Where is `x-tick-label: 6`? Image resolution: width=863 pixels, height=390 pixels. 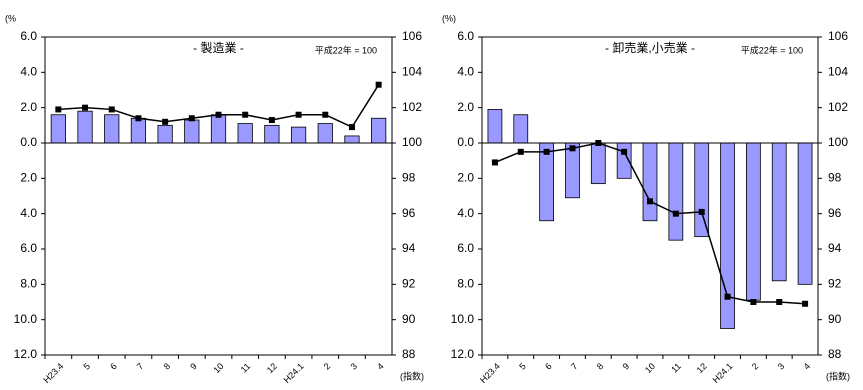 x-tick-label: 6 is located at coordinates (113, 366).